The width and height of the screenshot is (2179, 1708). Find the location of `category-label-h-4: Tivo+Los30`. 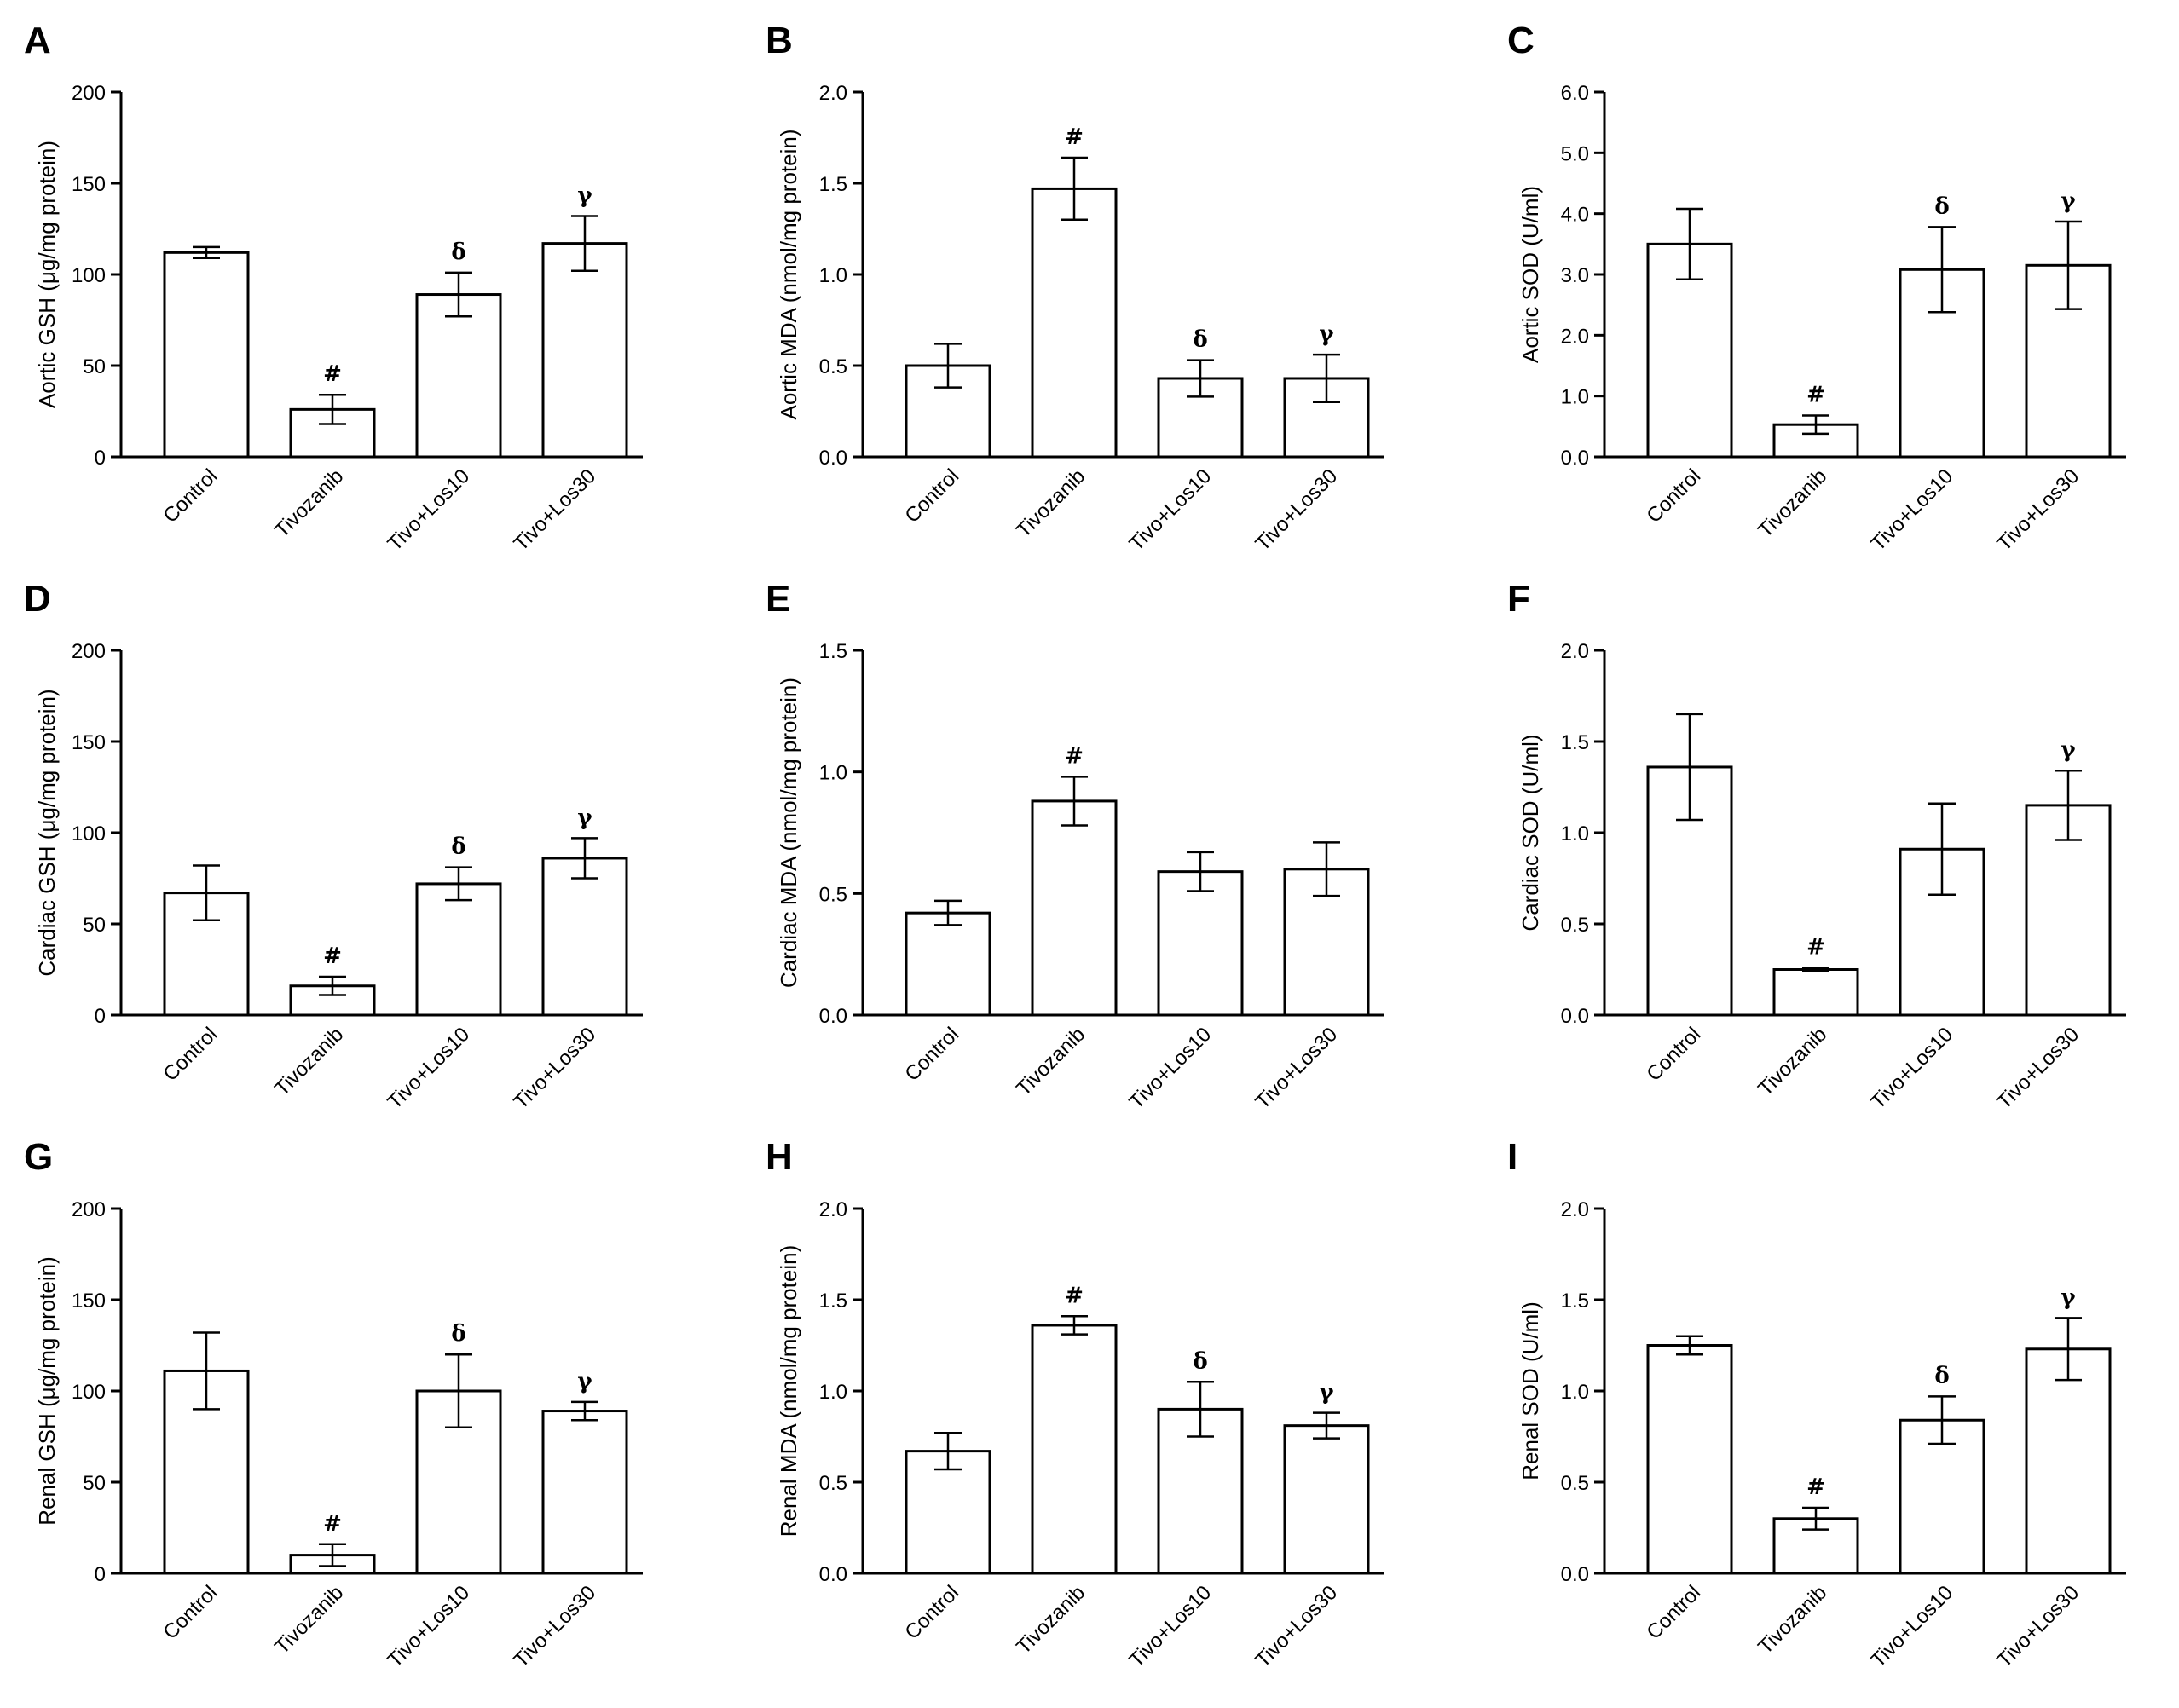

category-label-h-4: Tivo+Los30 is located at coordinates (1297, 1626).